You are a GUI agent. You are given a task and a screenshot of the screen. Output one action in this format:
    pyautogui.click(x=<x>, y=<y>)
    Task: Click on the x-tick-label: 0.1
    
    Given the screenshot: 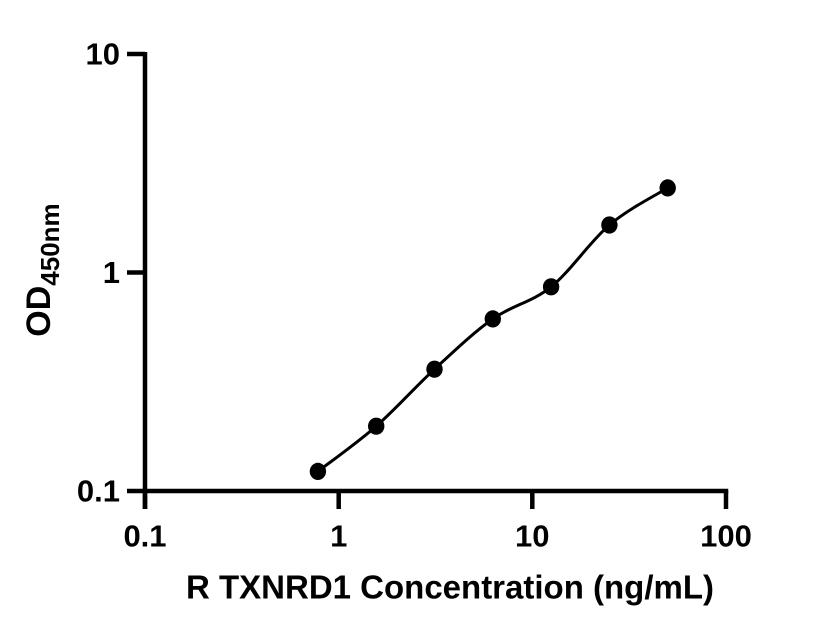 What is the action you would take?
    pyautogui.click(x=144, y=536)
    